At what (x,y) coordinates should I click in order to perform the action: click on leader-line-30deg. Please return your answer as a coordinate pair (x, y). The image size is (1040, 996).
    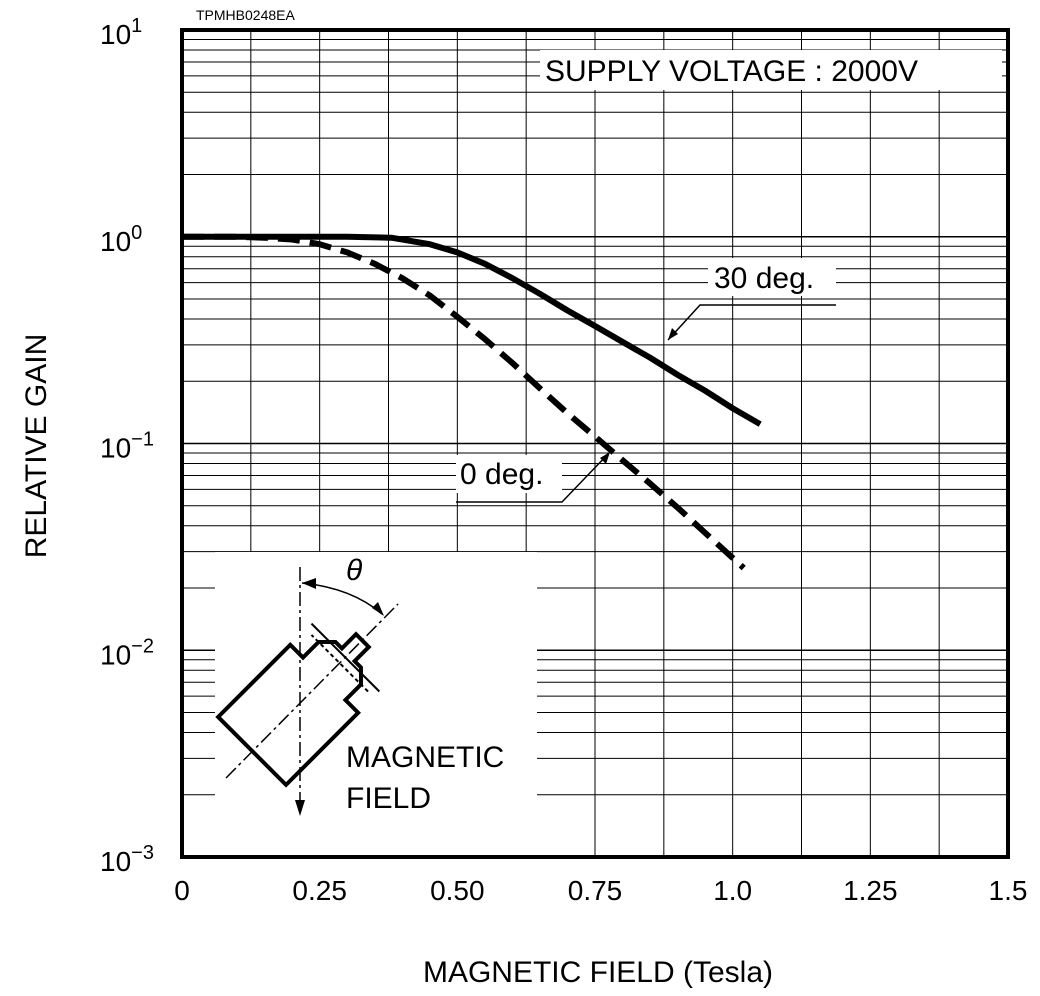
    Looking at the image, I should click on (751, 322).